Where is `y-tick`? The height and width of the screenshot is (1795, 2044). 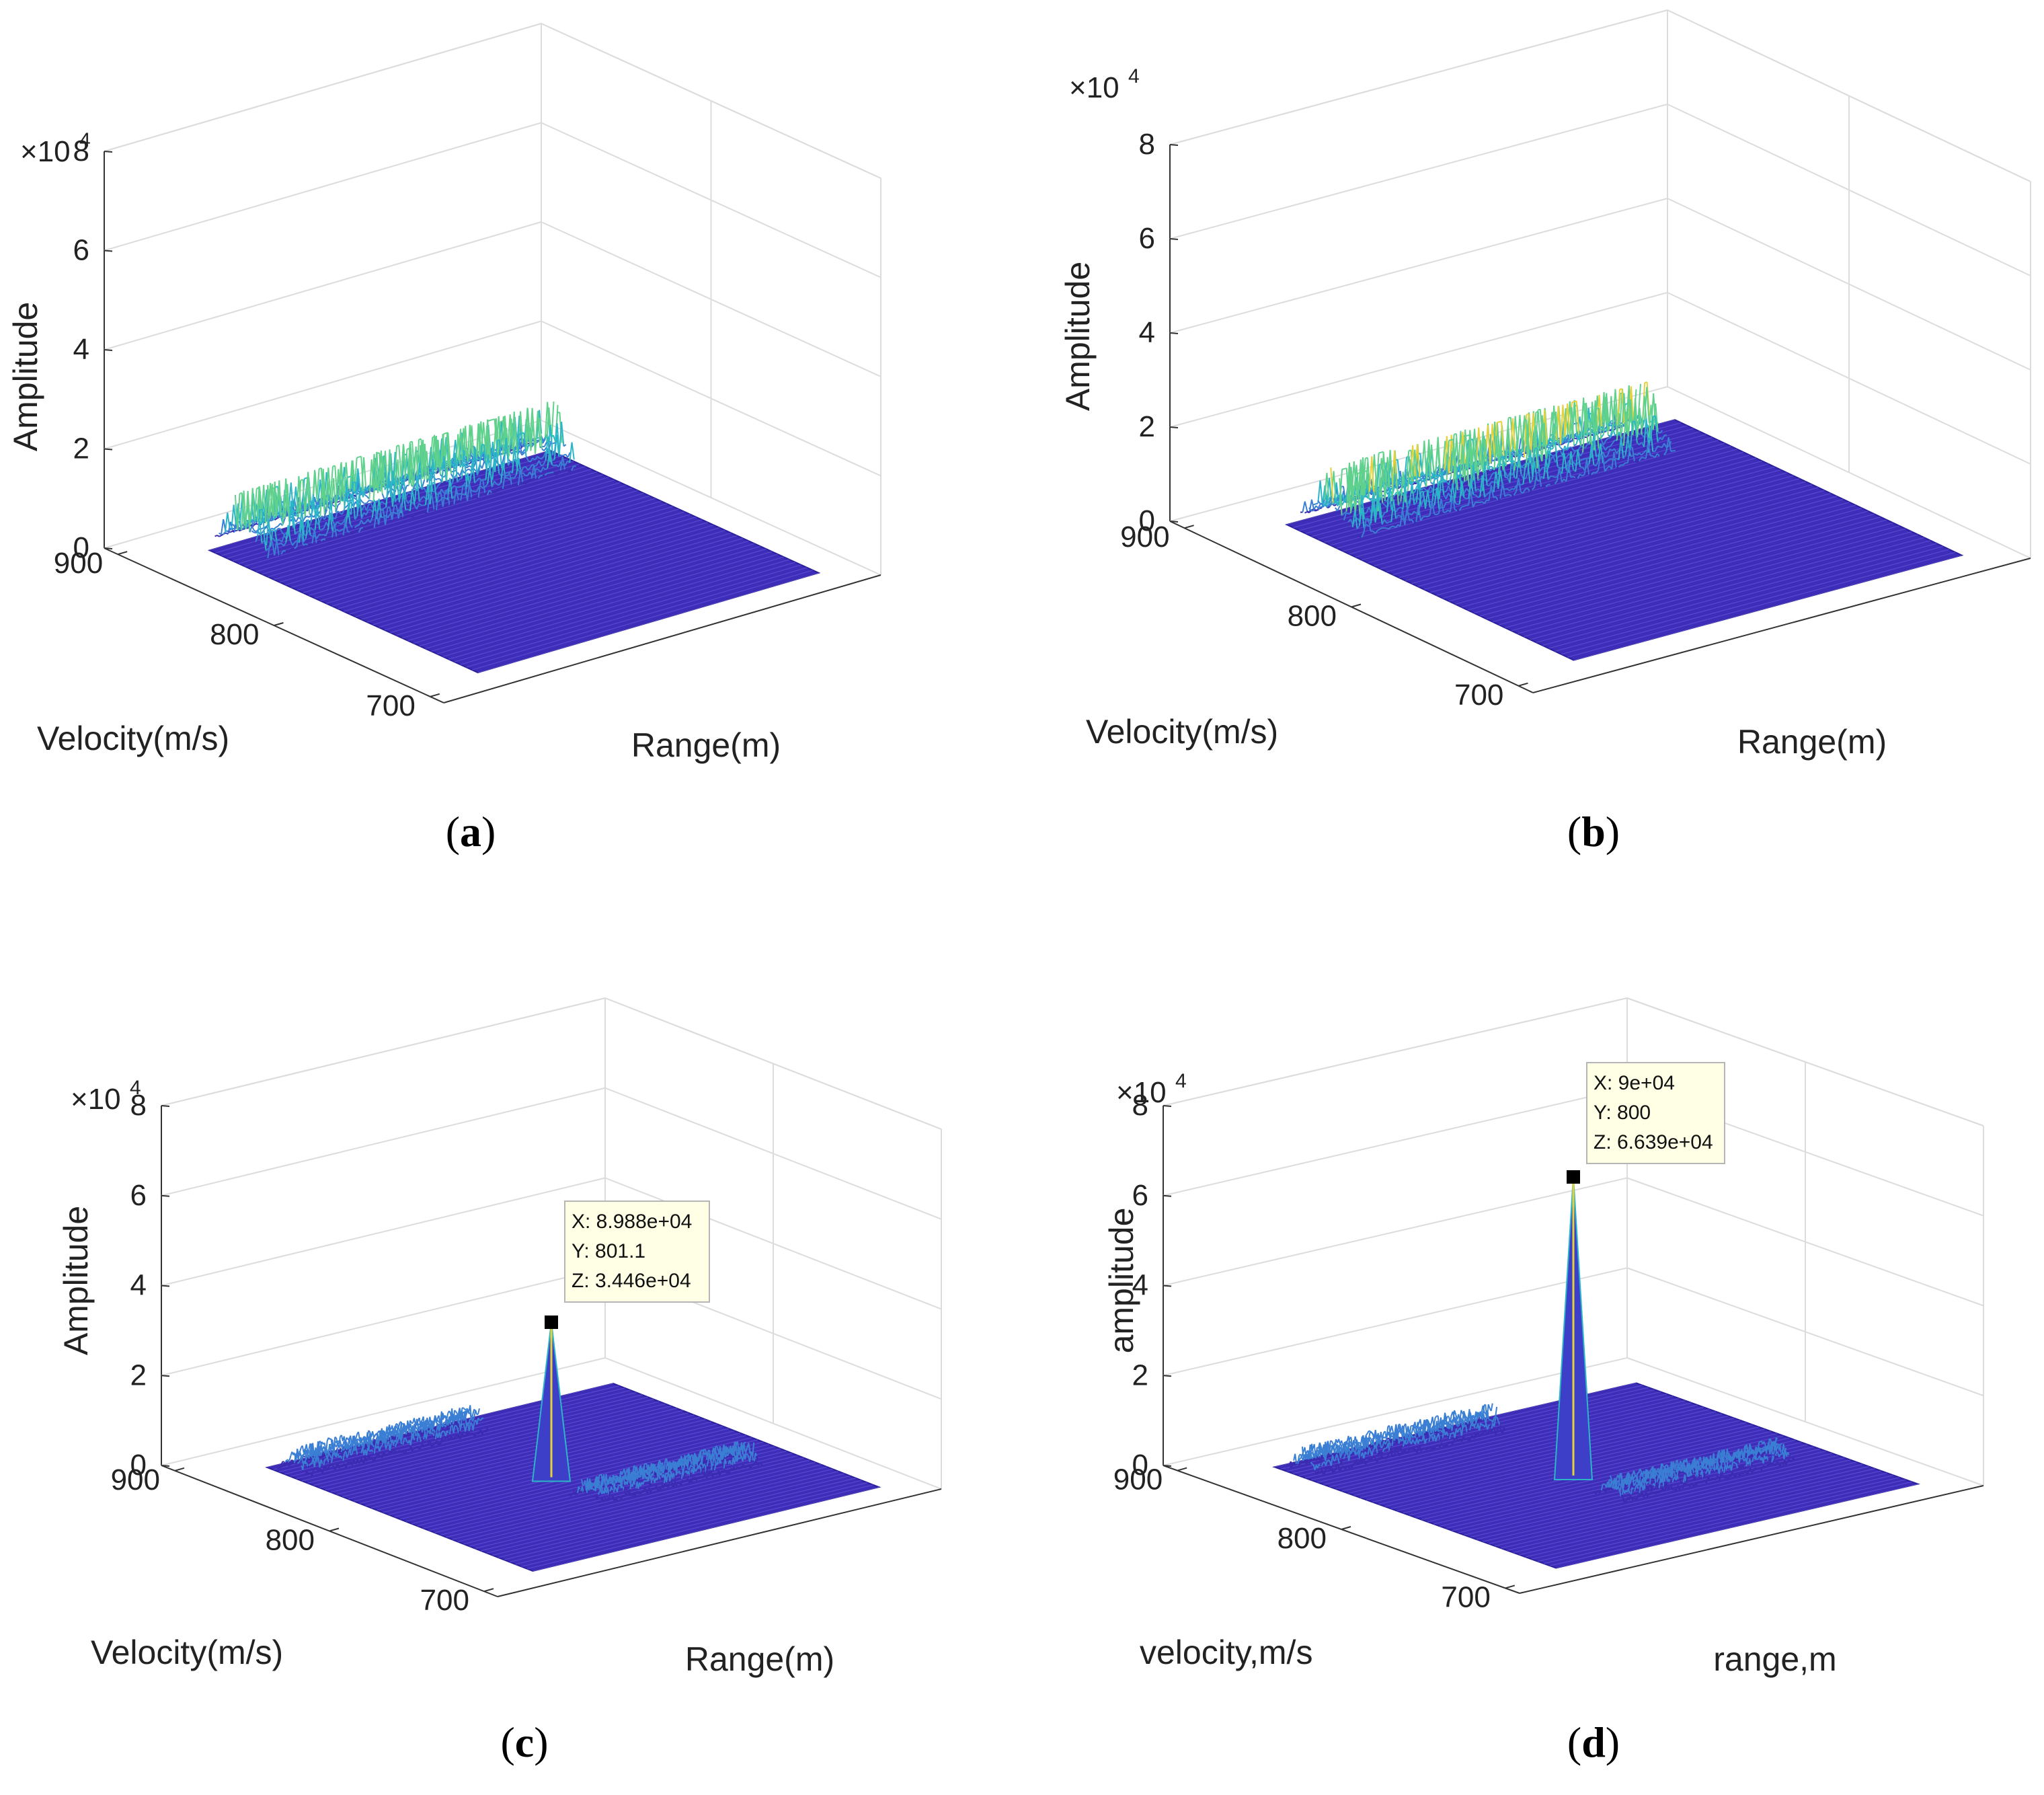
y-tick is located at coordinates (1189, 527).